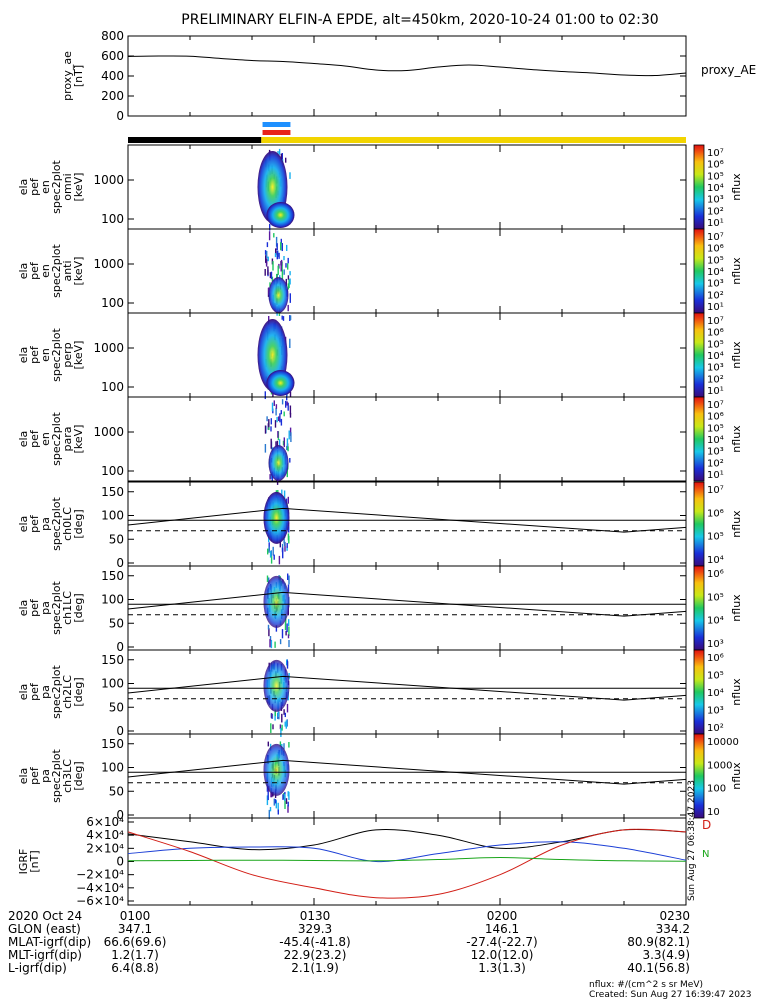  Describe the element at coordinates (105, 835) in the screenshot. I see `igrf-ytick-label: 4×10⁴` at that location.